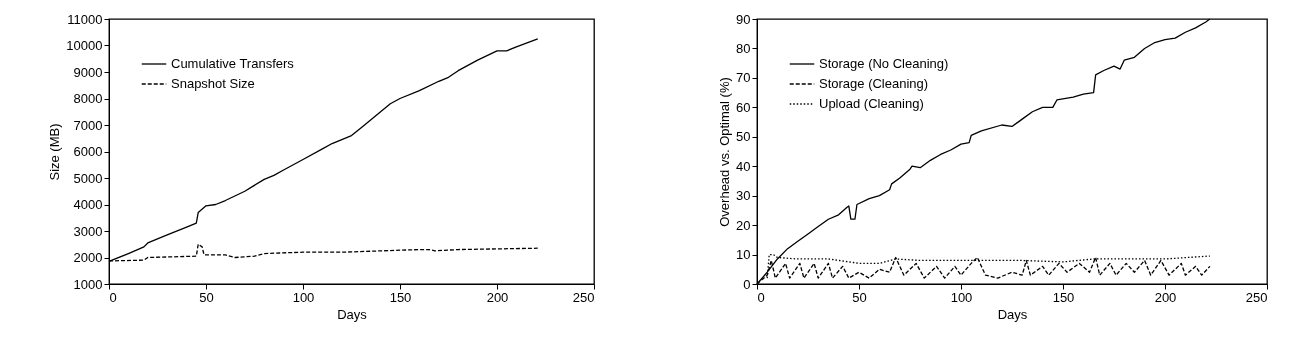  I want to click on y-tick-label: 6000, so click(88, 151).